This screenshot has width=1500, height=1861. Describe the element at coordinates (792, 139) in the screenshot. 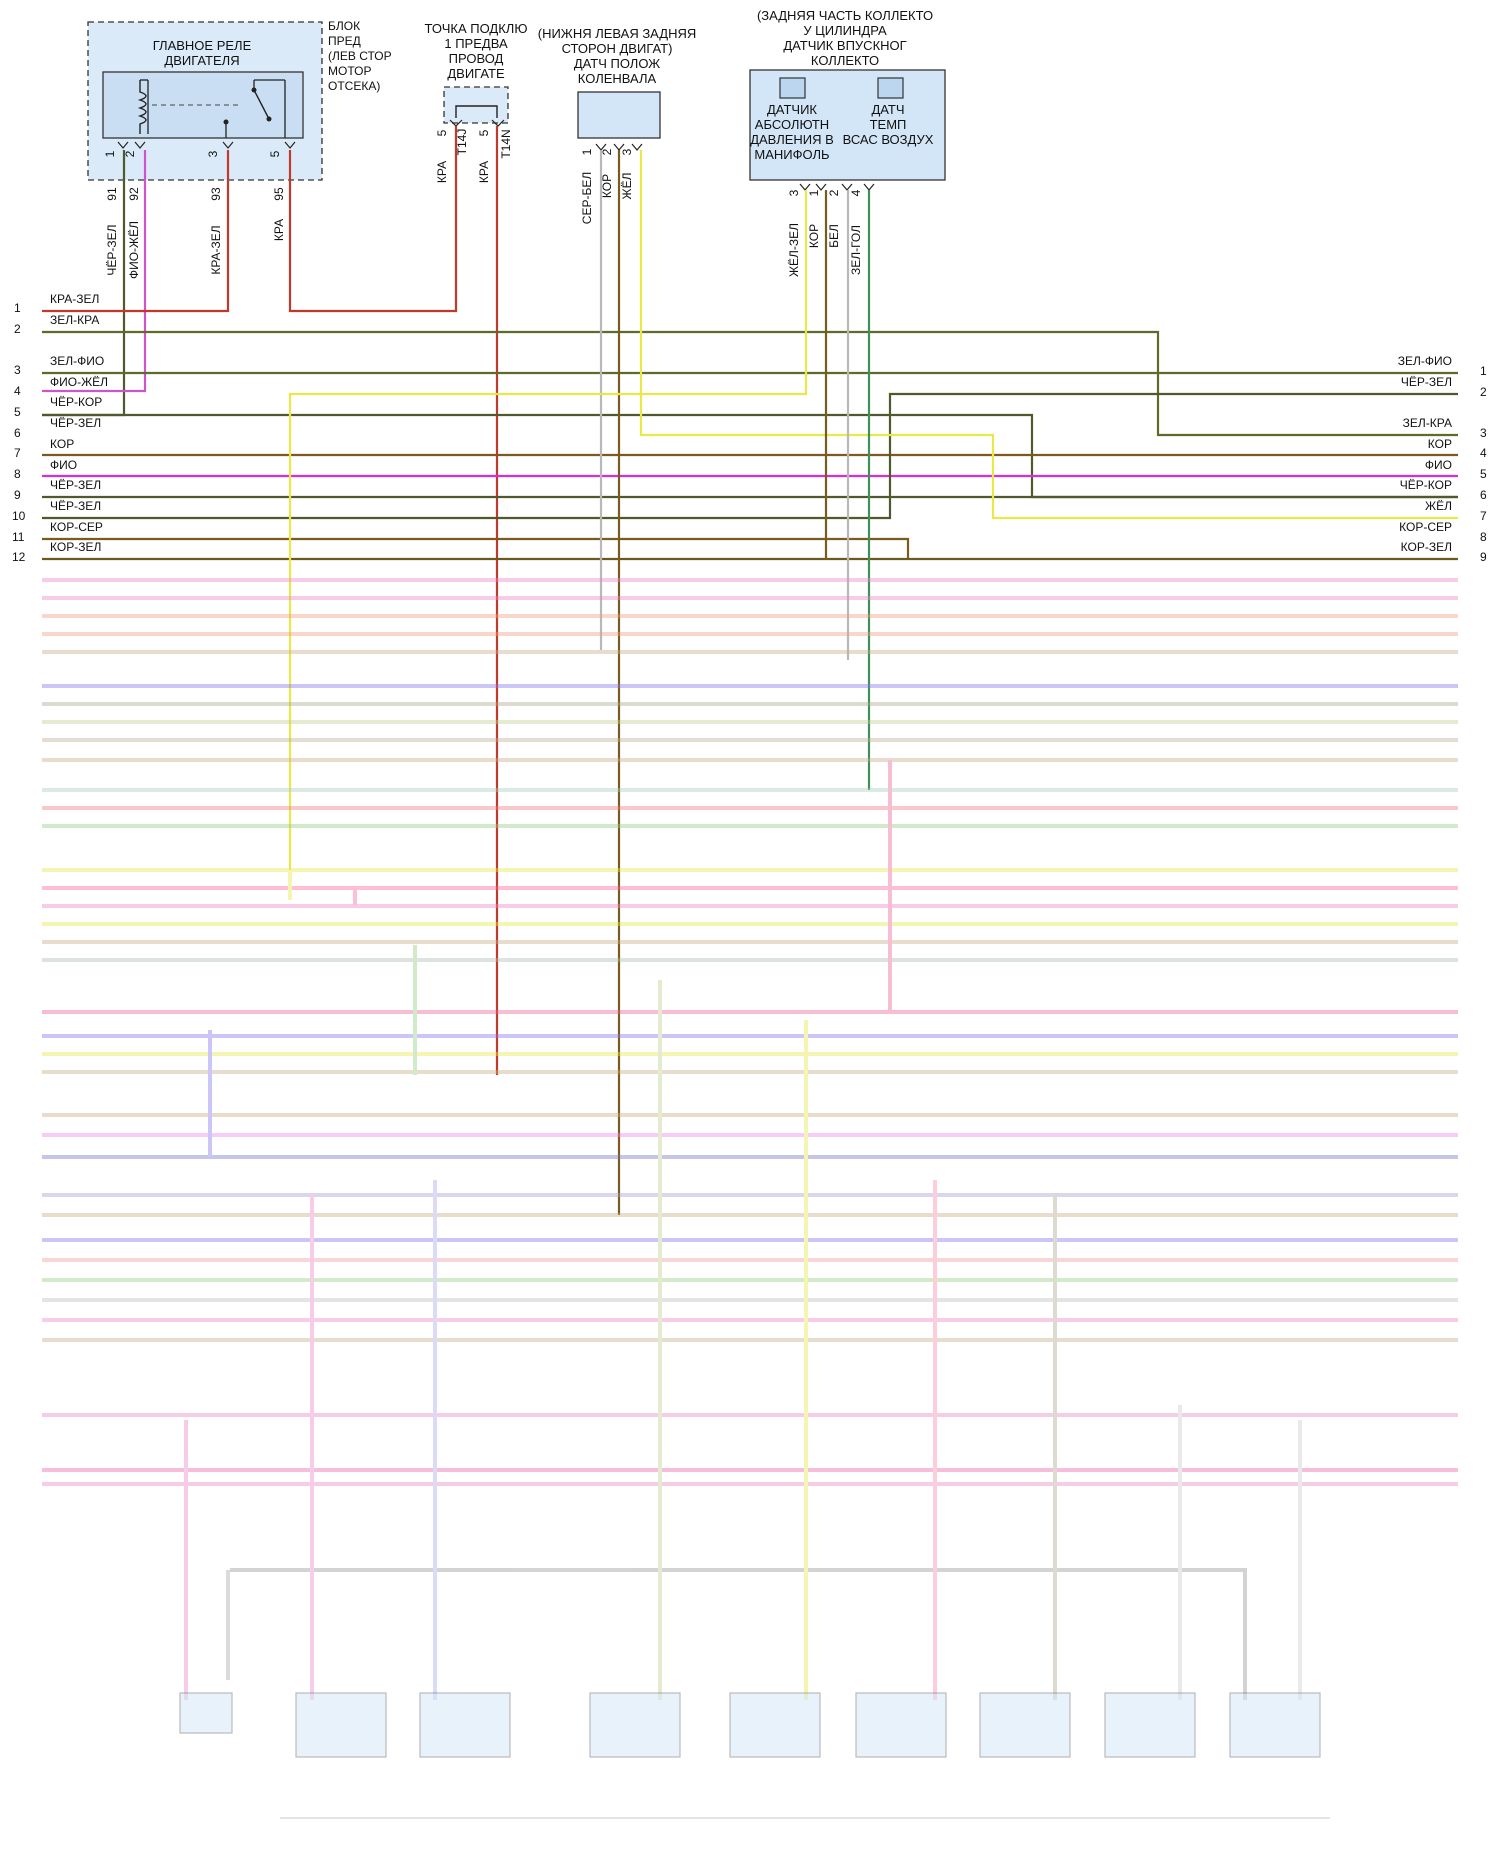

I see `svg-text: ДАВЛЕНИЯ В` at that location.